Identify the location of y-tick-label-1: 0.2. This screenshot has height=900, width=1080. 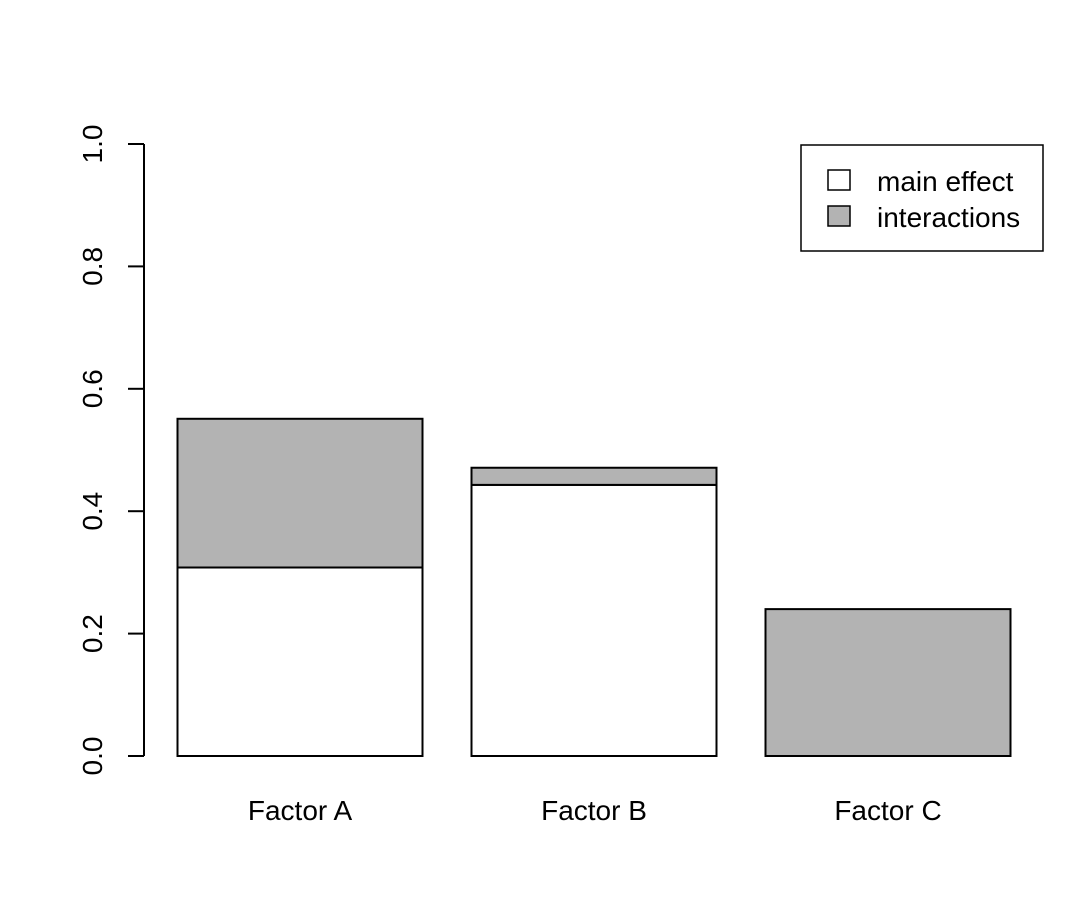
(92, 633).